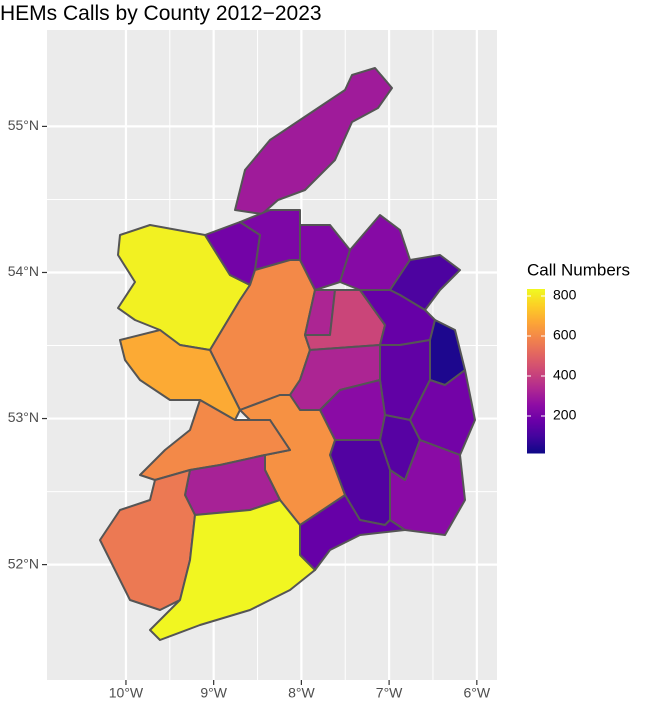 Image resolution: width=669 pixels, height=702 pixels. What do you see at coordinates (23, 125) in the screenshot?
I see `y-tick-label: 55°N` at bounding box center [23, 125].